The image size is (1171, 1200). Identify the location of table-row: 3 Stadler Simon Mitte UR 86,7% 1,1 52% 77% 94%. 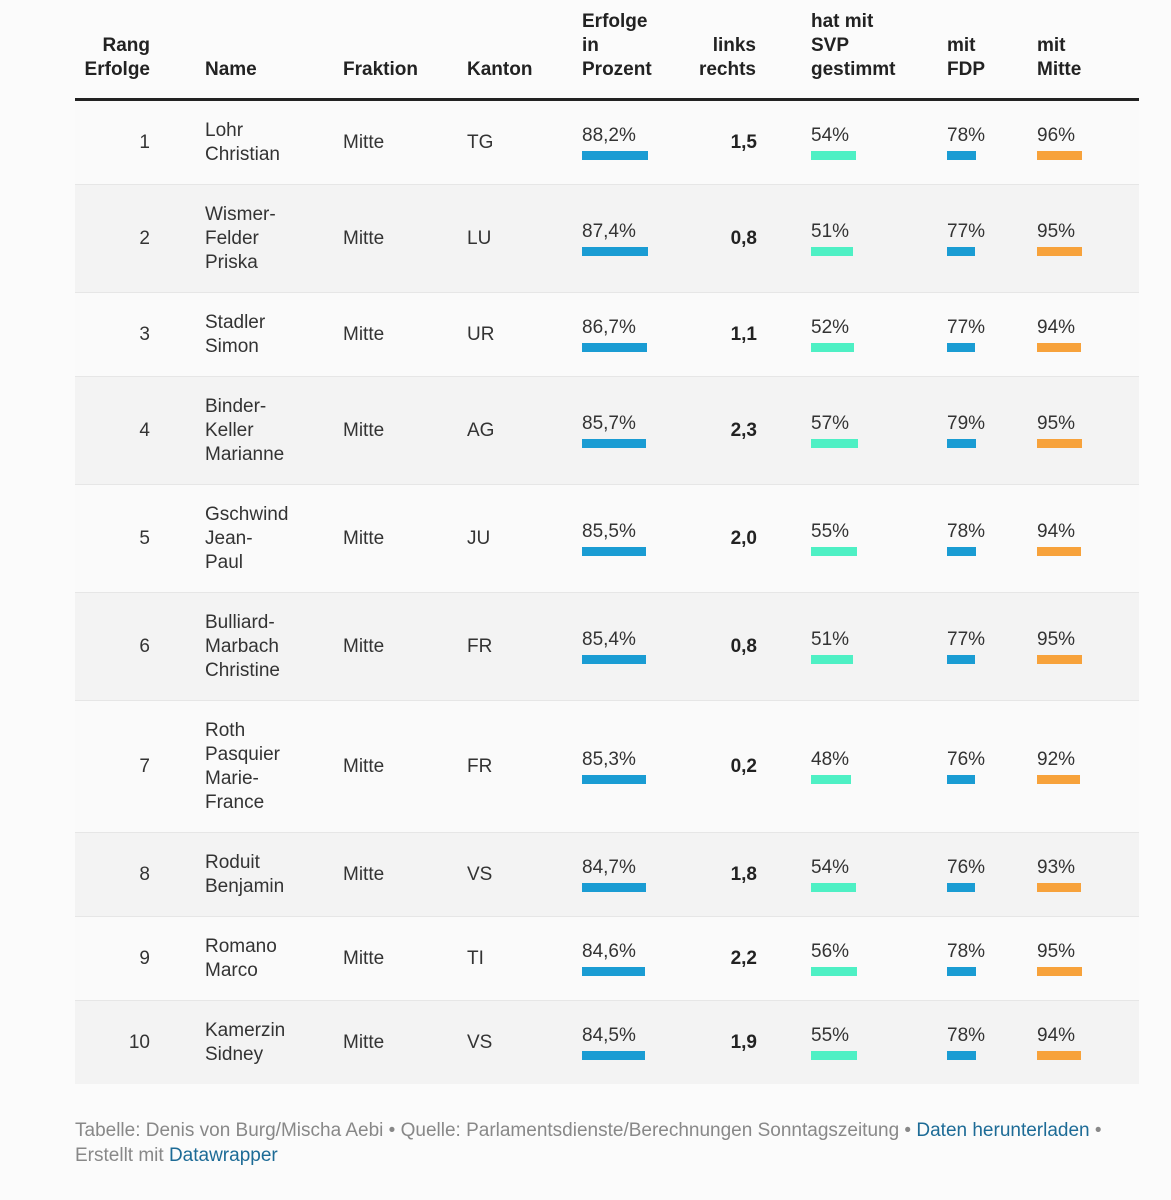
(607, 335).